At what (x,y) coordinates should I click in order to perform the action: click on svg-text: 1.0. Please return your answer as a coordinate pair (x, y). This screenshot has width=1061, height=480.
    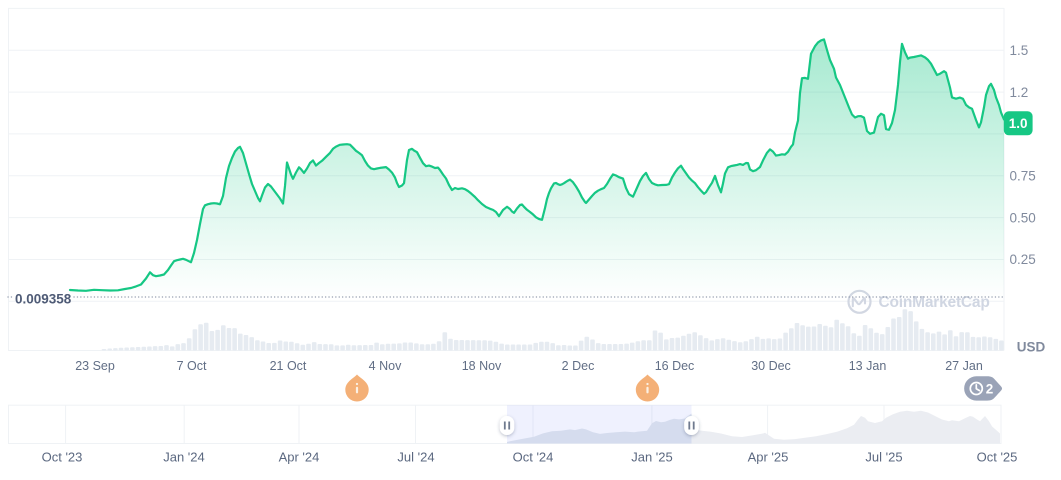
    Looking at the image, I should click on (1018, 123).